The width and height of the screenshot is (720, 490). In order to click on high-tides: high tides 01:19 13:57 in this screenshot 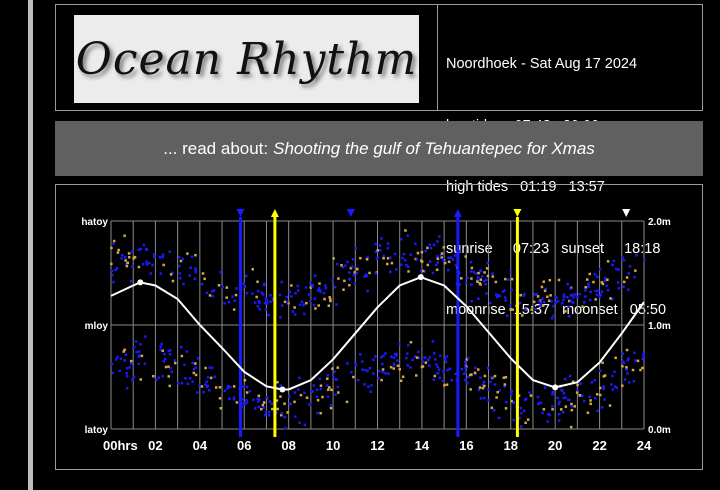, I will do `click(525, 187)`.